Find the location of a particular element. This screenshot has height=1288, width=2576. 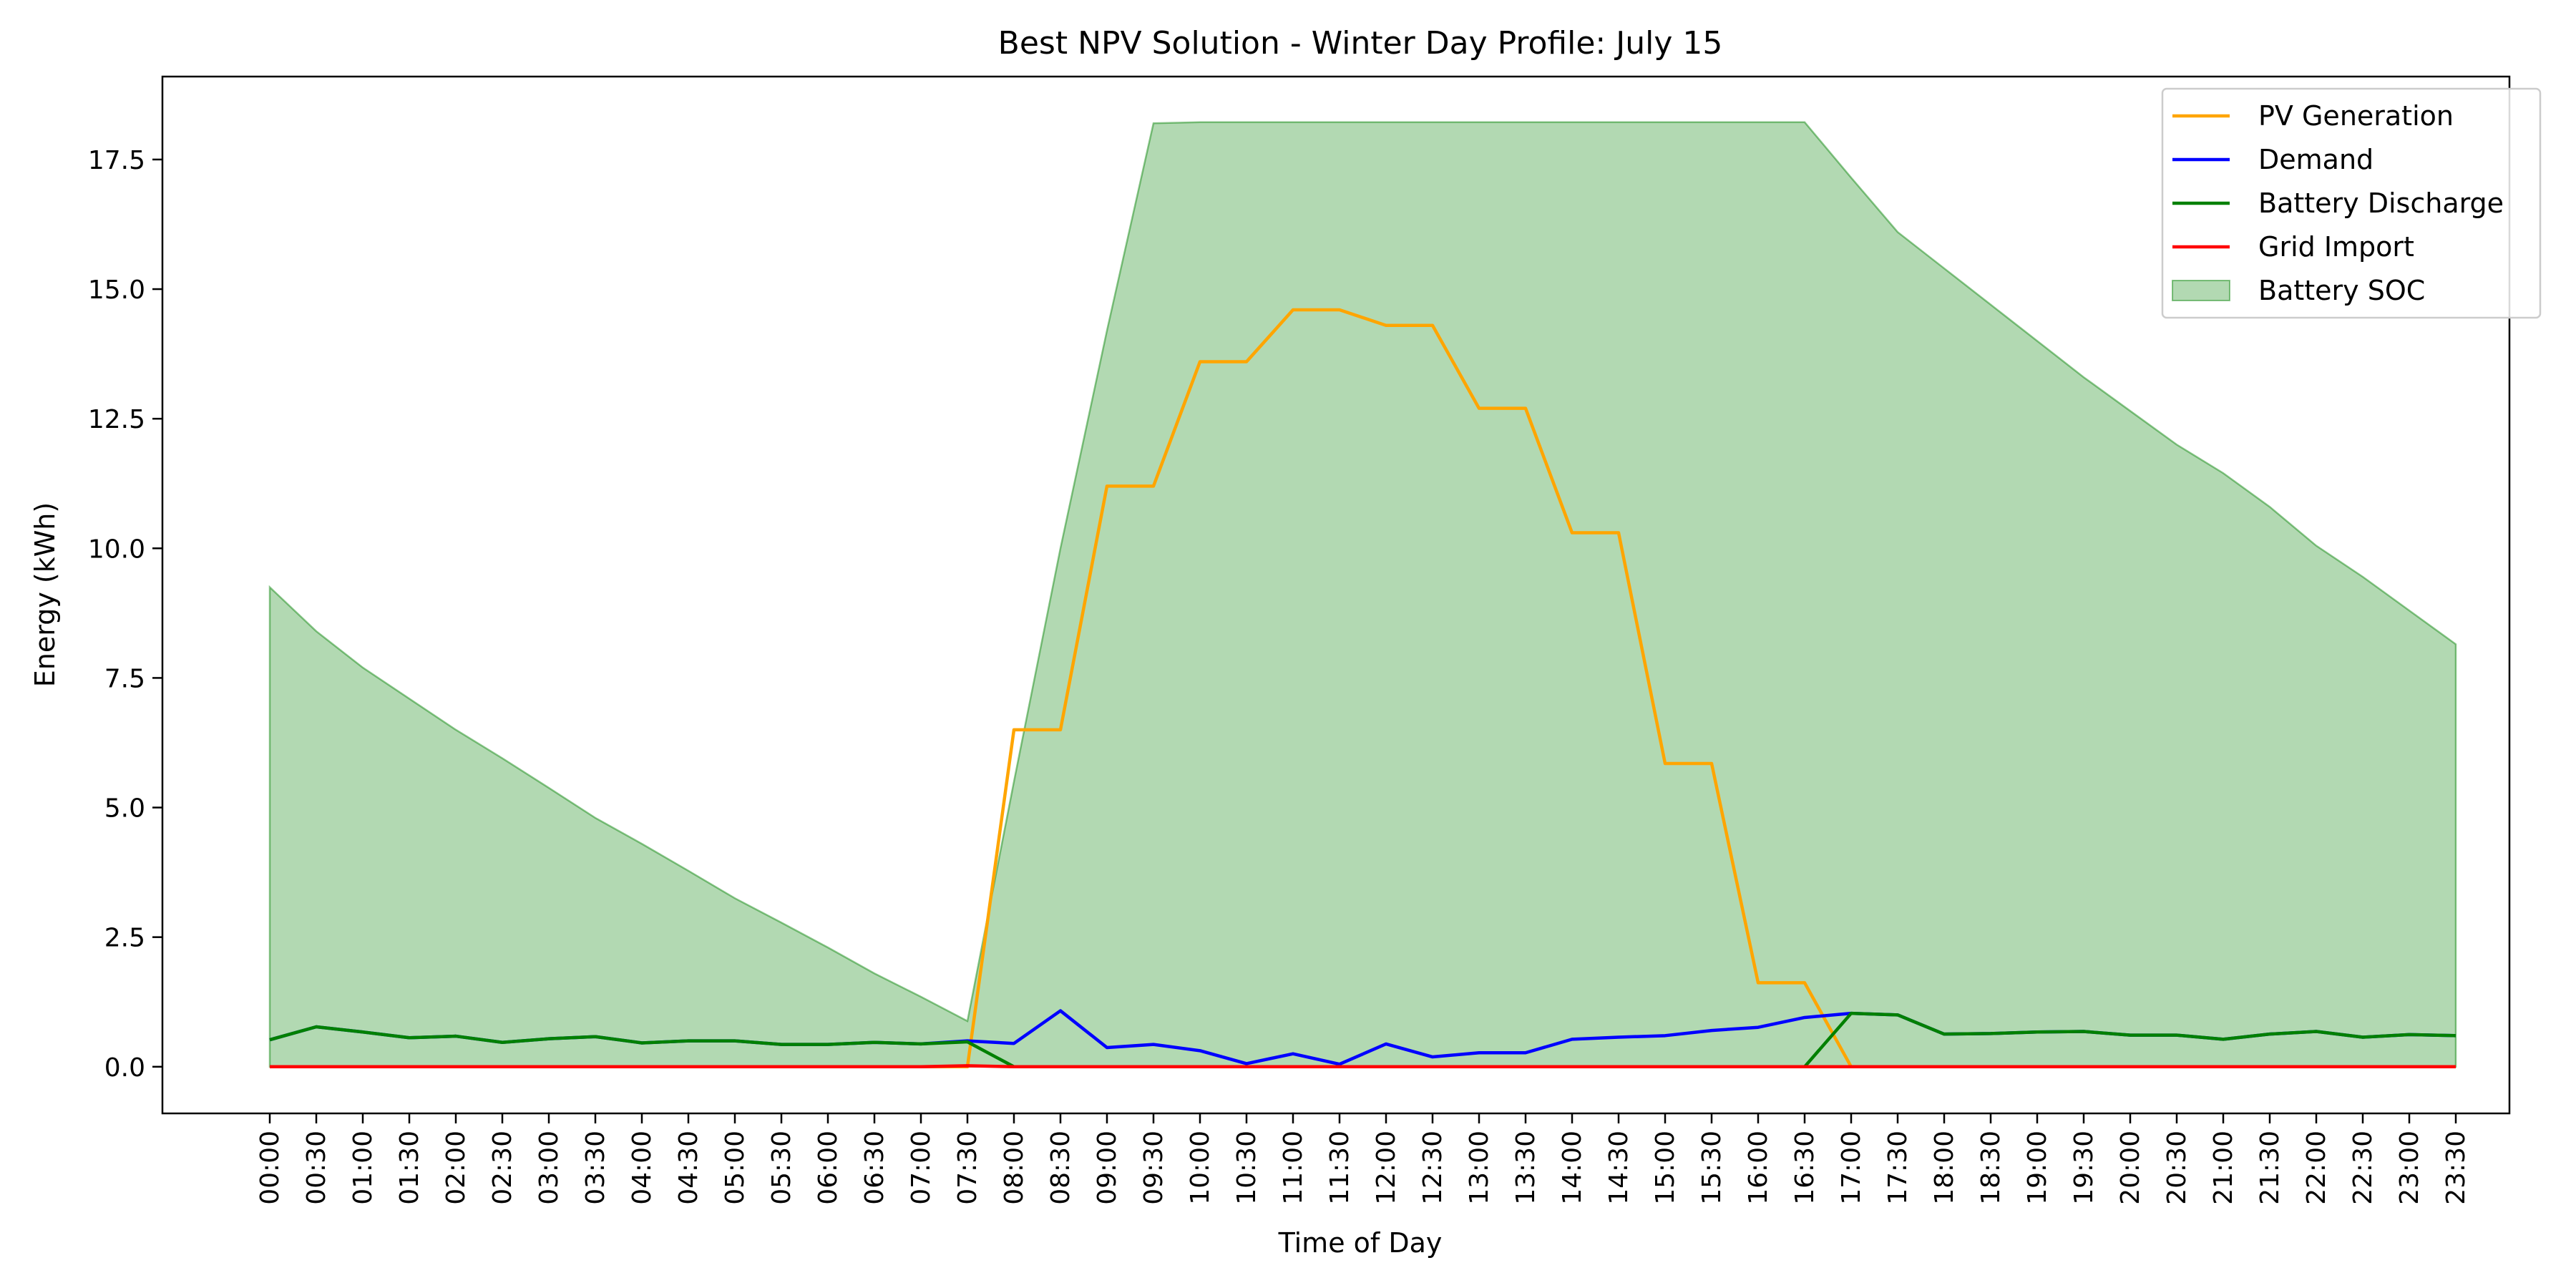

y-tick-label: 0.0 is located at coordinates (124, 1068).